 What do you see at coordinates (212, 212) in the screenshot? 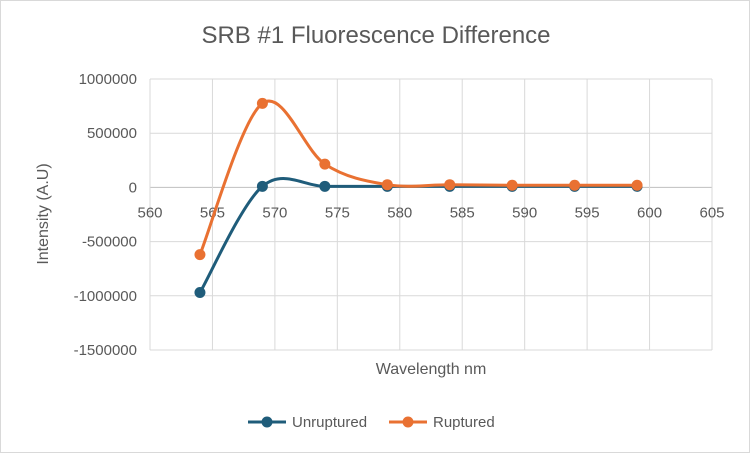
I see `x-tick-label: 565` at bounding box center [212, 212].